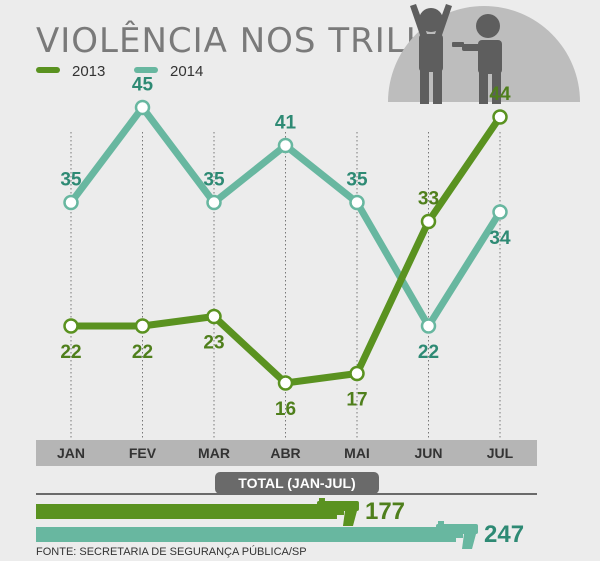 The image size is (600, 561). I want to click on total-value-2013: 177, so click(385, 511).